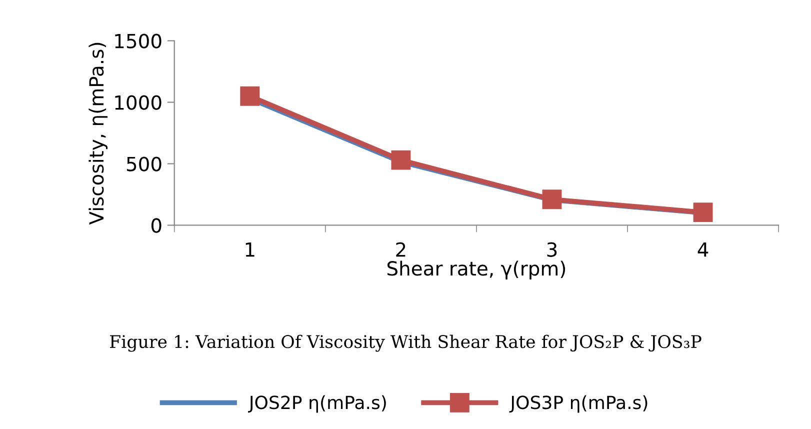  I want to click on legend-label: JOS3P η(mPa.s), so click(578, 404).